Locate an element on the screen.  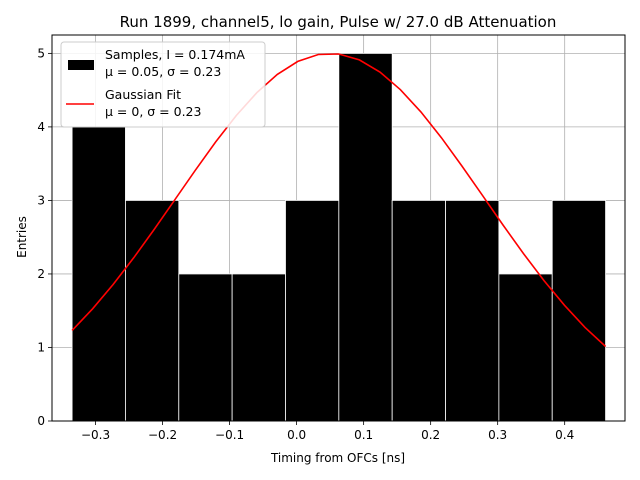
x-tick-label: 0.4 is located at coordinates (564, 435).